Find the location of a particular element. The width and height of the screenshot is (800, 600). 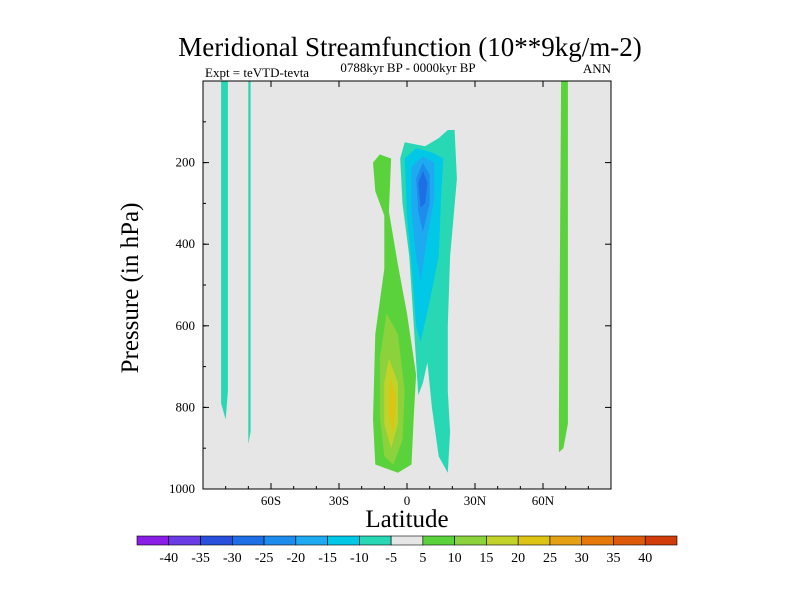

y-tick-label: 200 is located at coordinates (186, 162).